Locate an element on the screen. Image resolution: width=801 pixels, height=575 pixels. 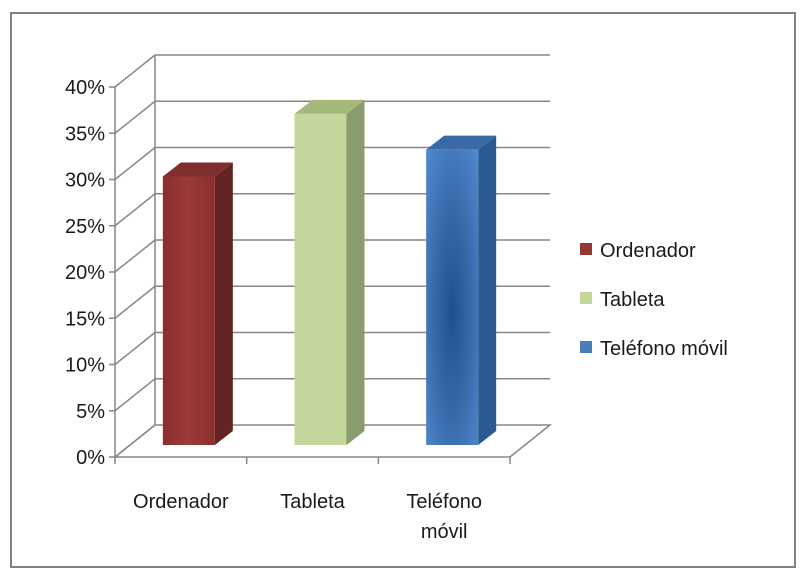
y-tick-label: 10% is located at coordinates (85, 366).